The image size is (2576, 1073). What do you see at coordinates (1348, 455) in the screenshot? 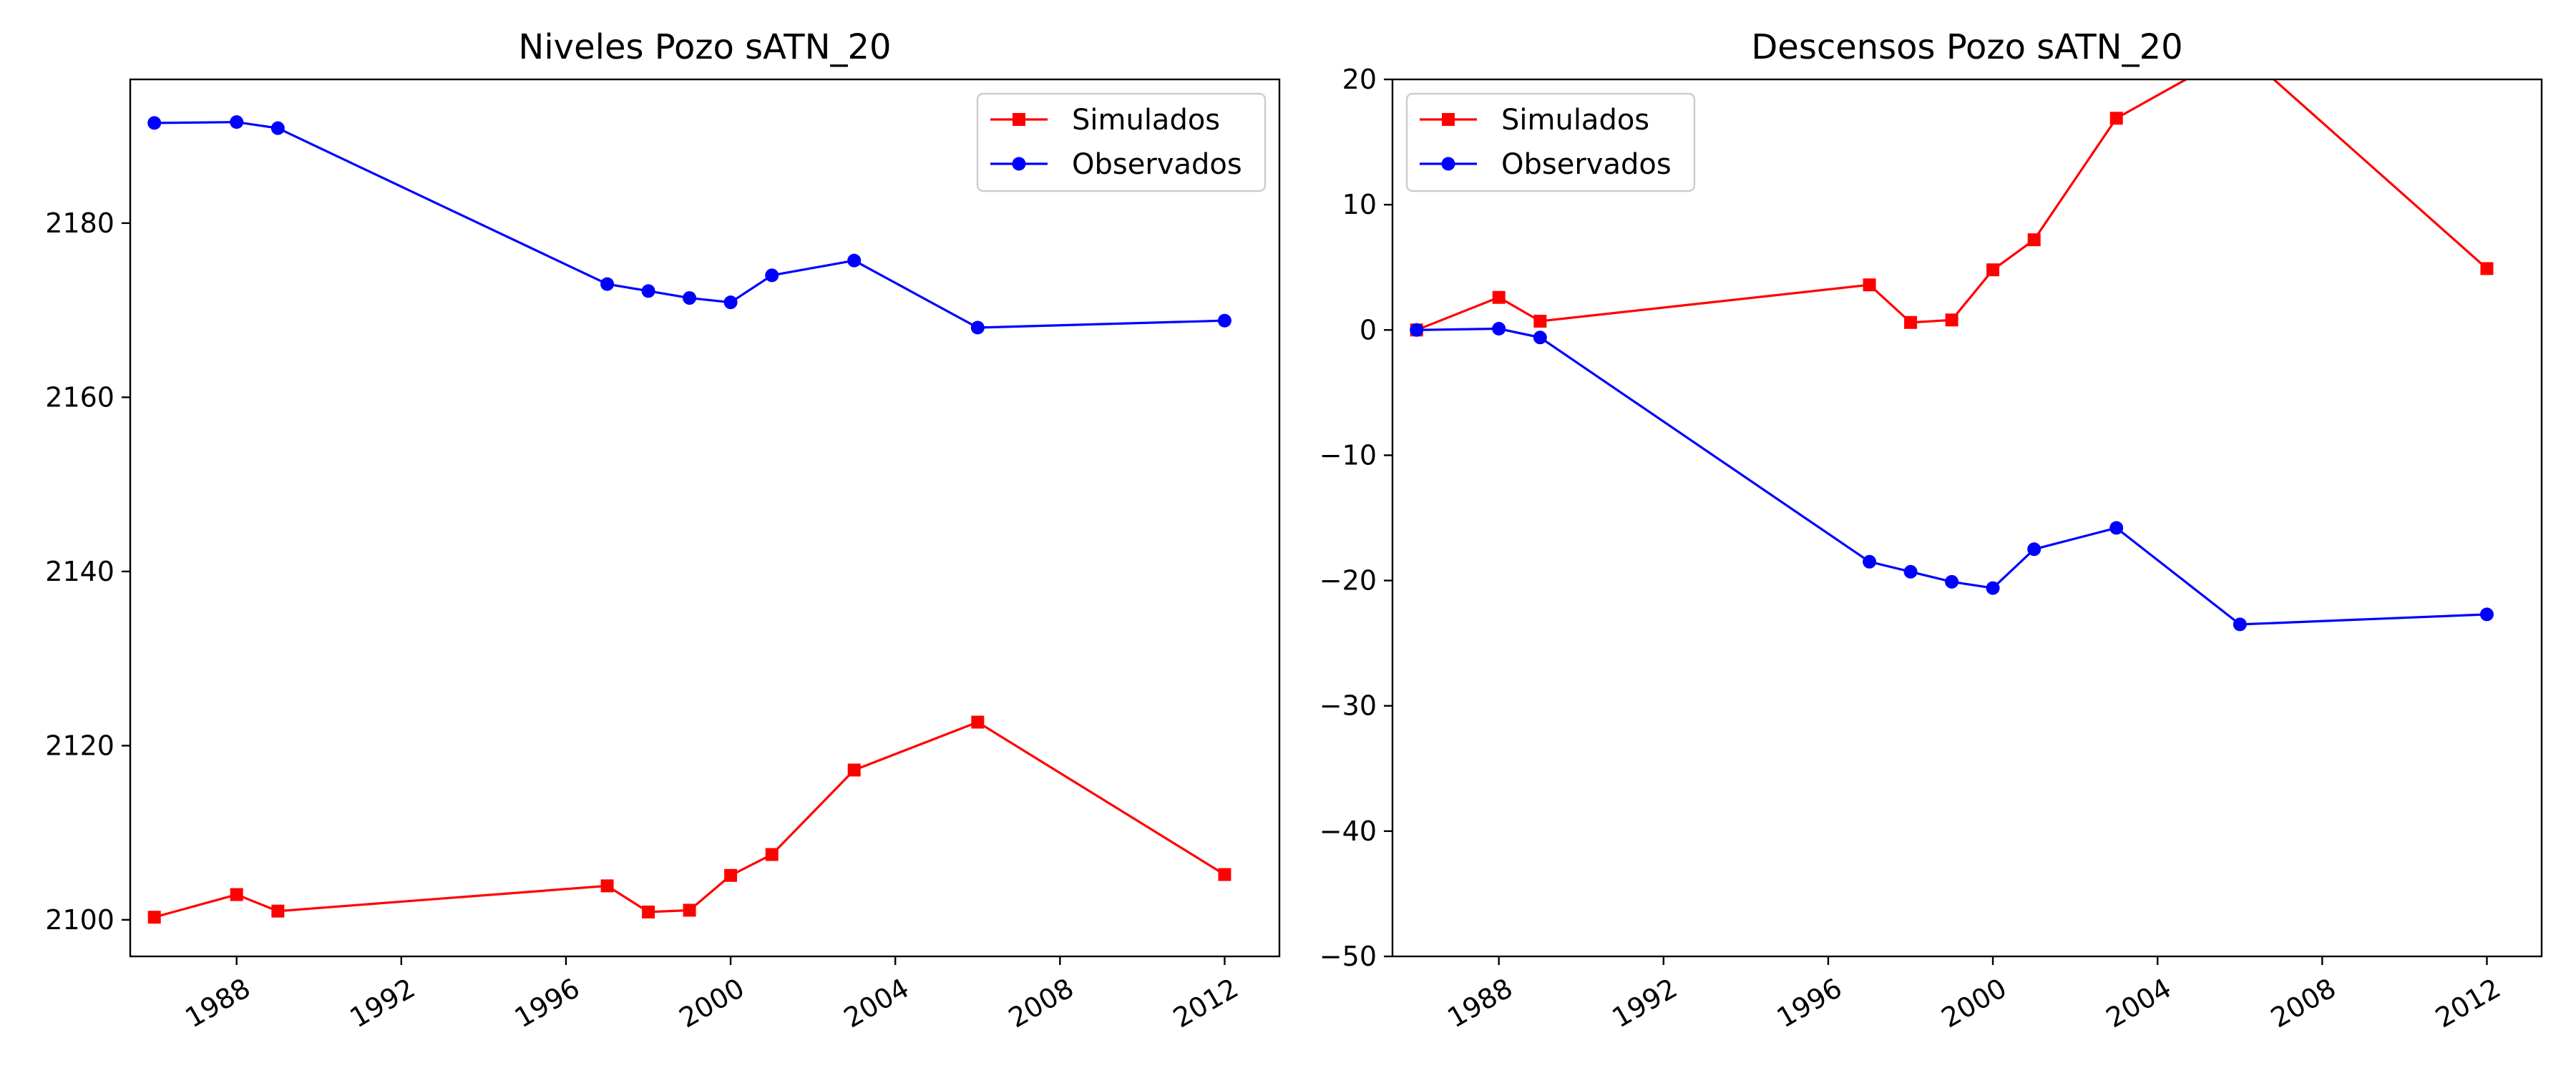
I see `y-tick-label: −10` at bounding box center [1348, 455].